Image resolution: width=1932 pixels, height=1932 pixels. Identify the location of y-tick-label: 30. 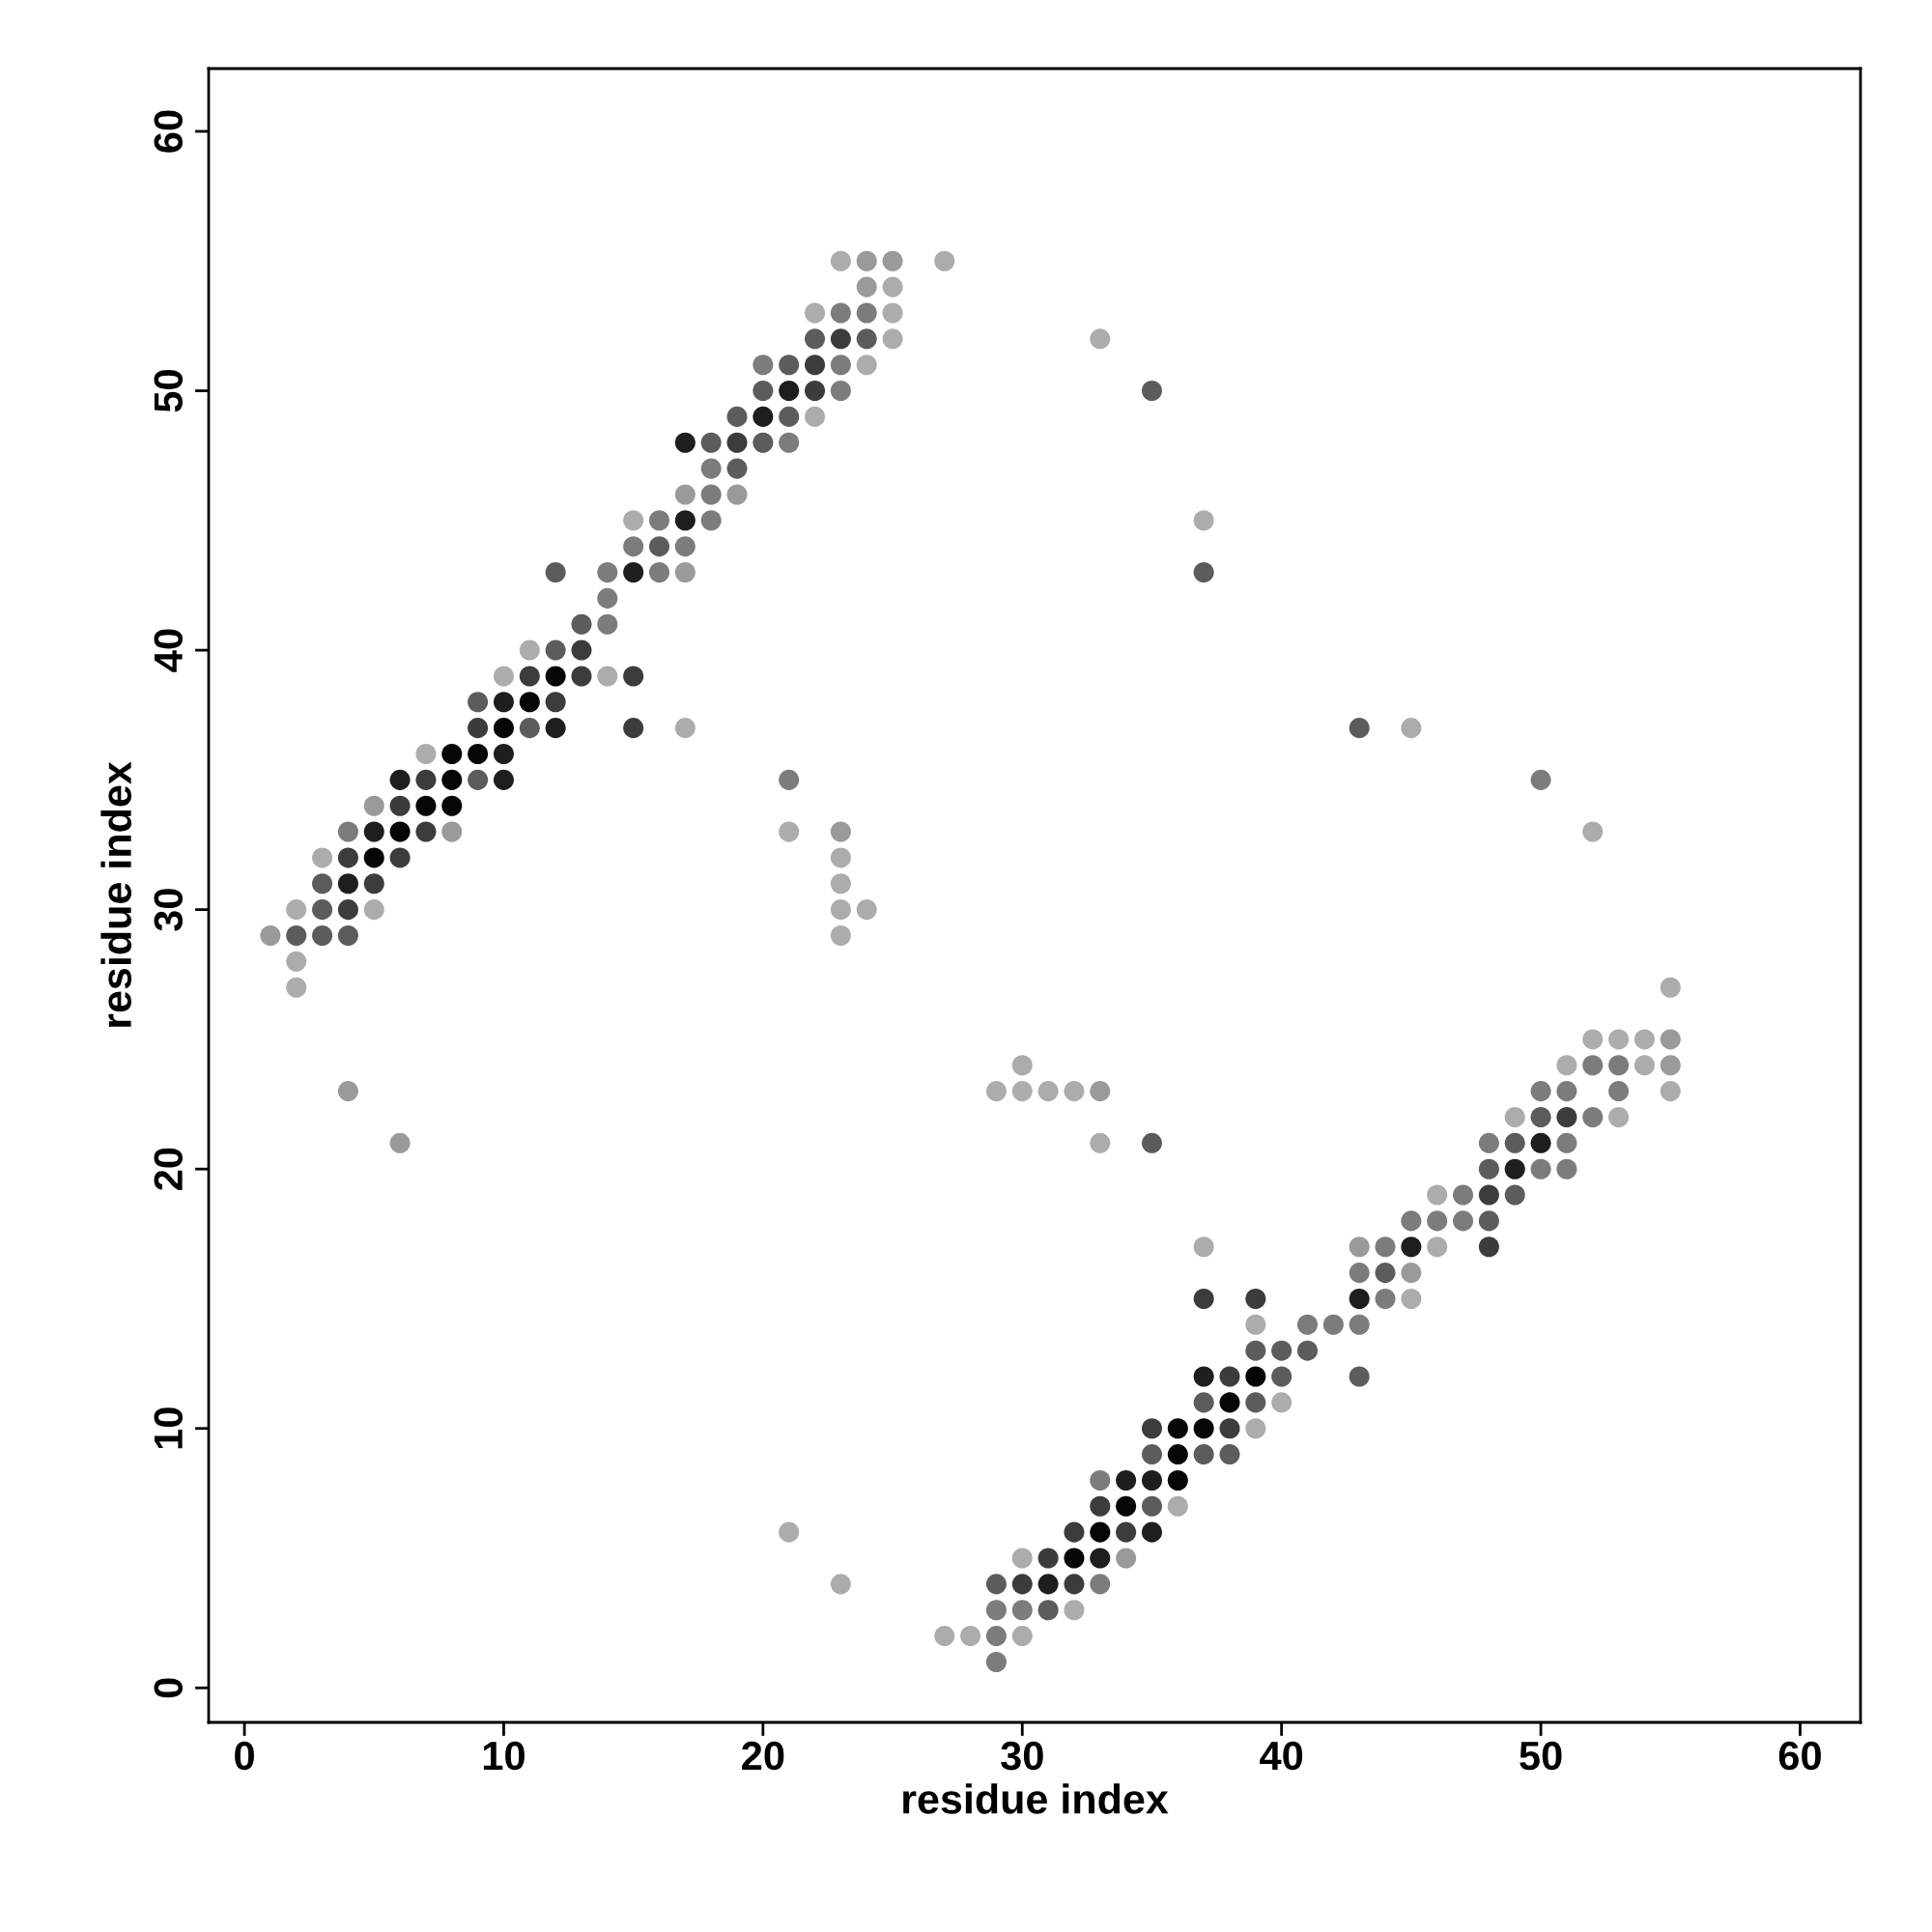
(169, 910).